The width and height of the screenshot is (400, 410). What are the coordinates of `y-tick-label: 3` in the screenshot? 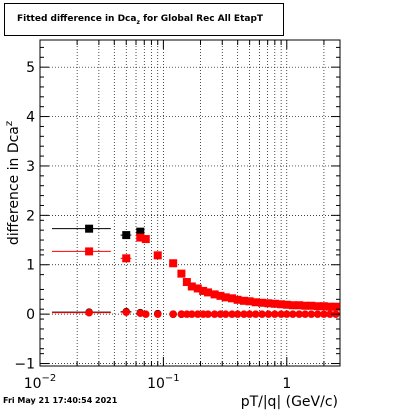 It's located at (30, 167).